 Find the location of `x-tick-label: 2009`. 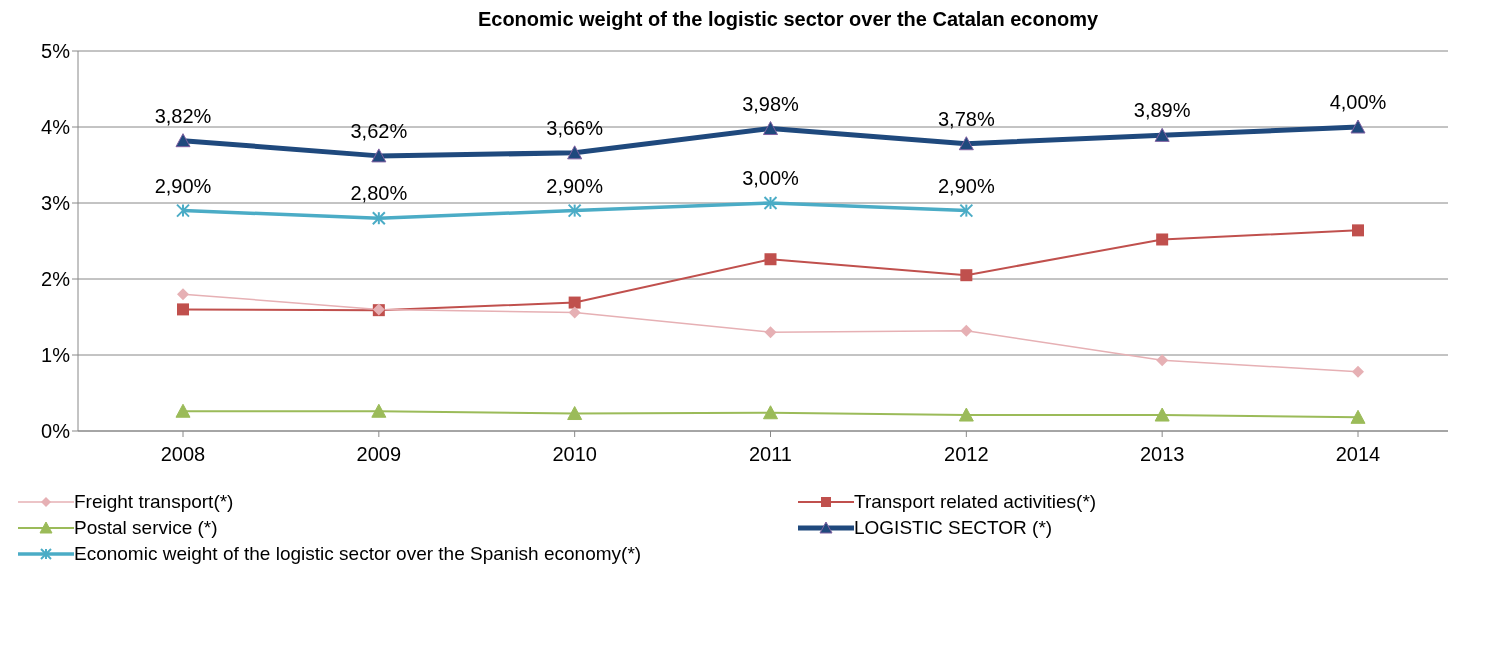

x-tick-label: 2009 is located at coordinates (379, 454).